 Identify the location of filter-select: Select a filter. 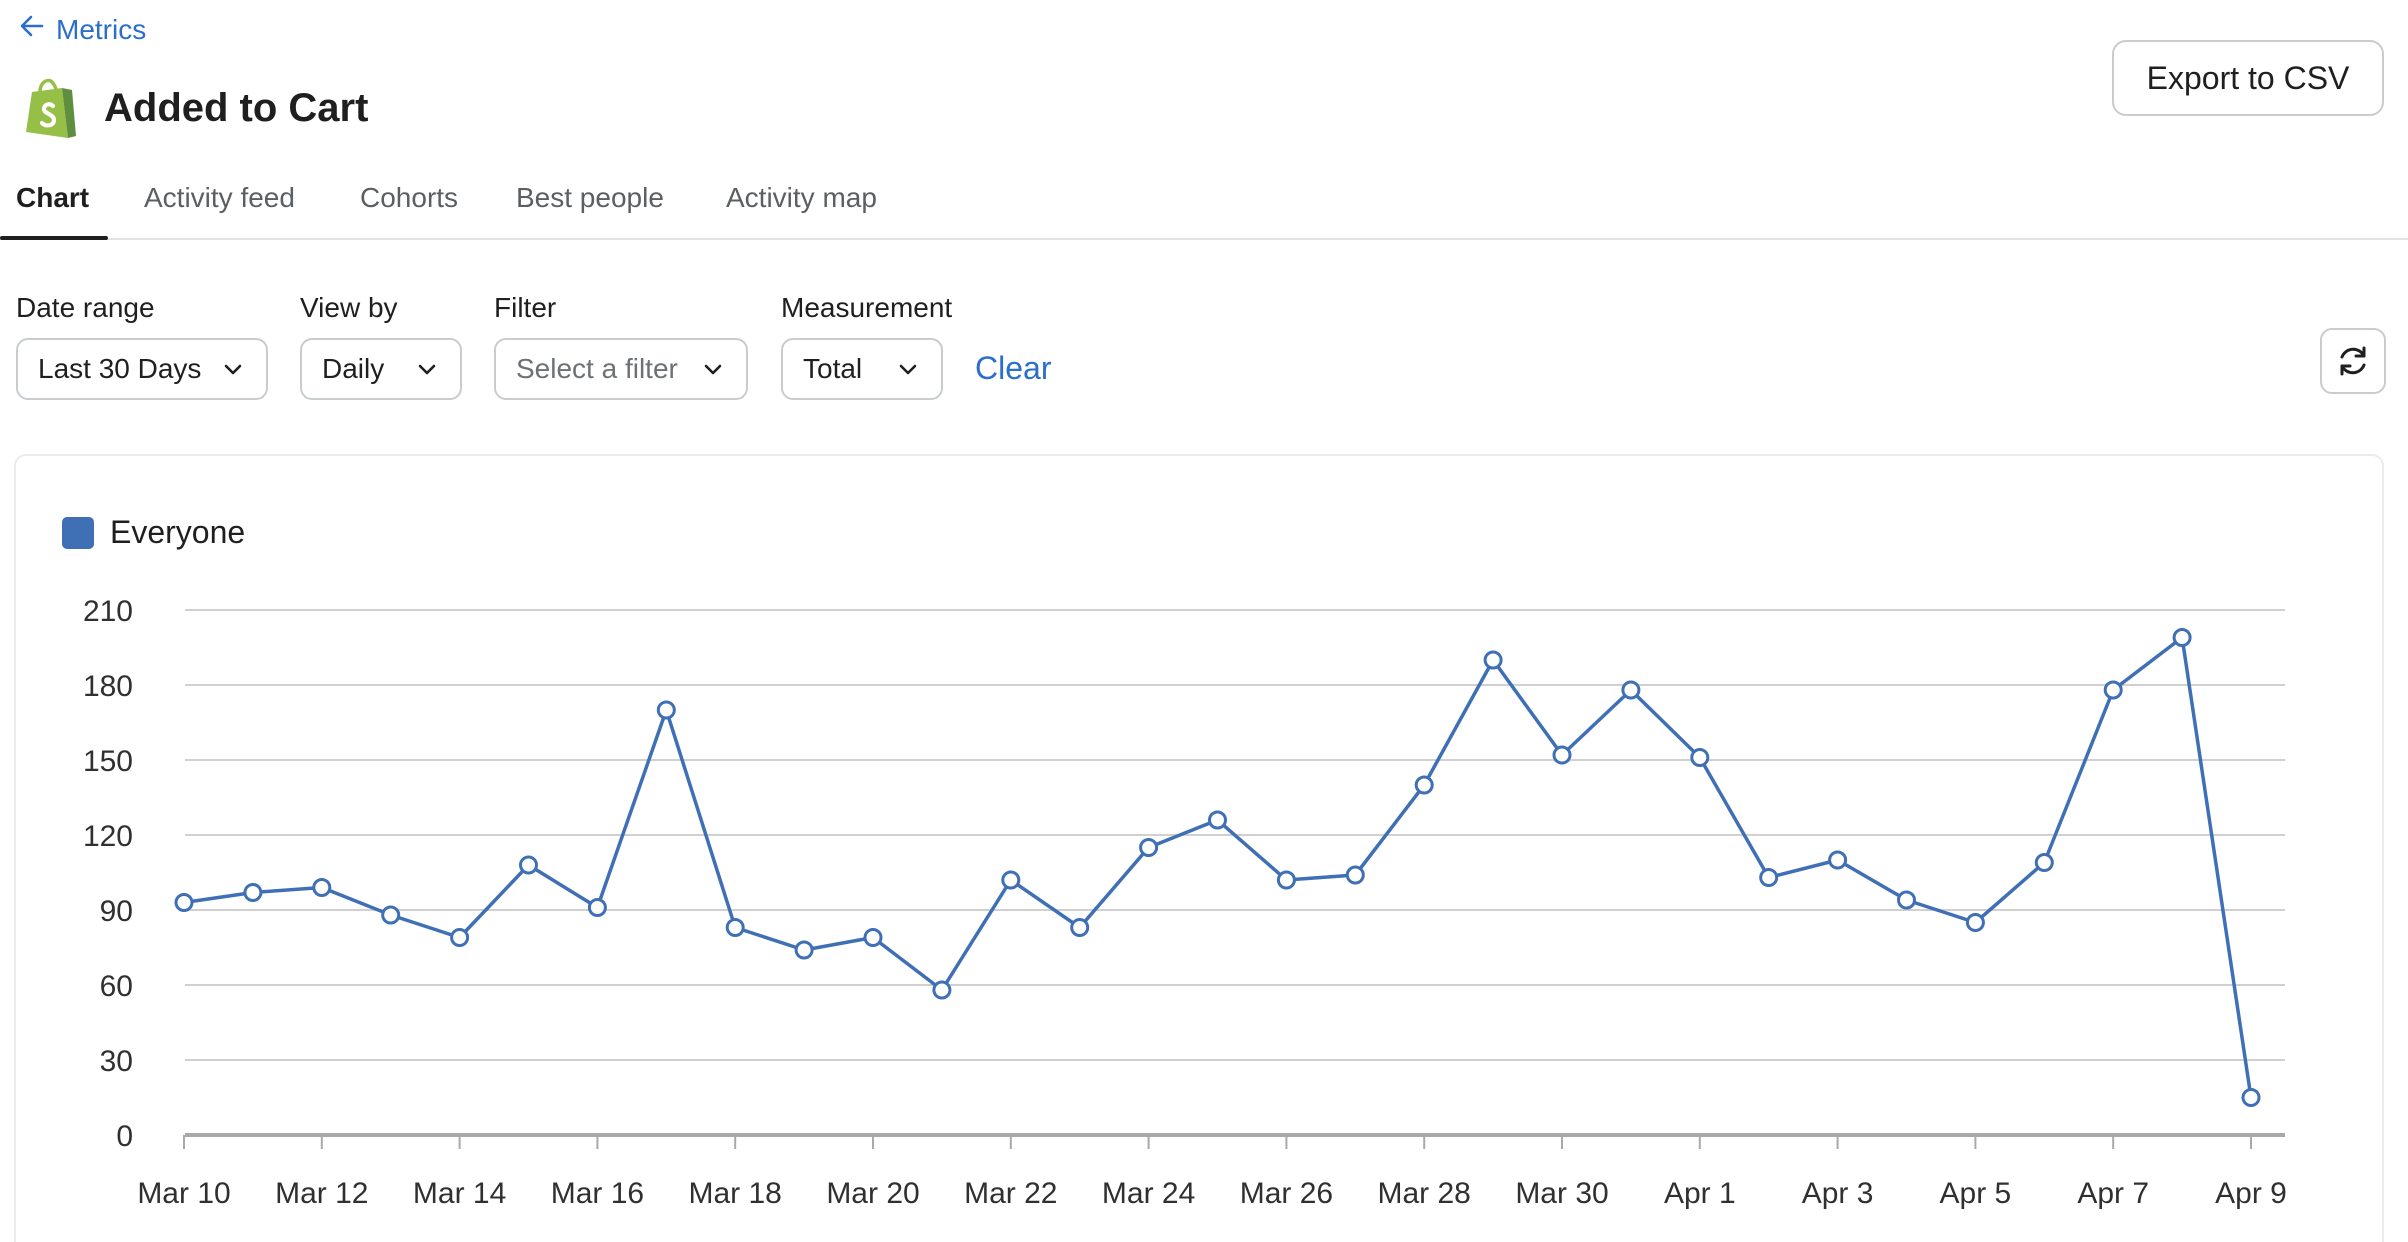
(621, 369).